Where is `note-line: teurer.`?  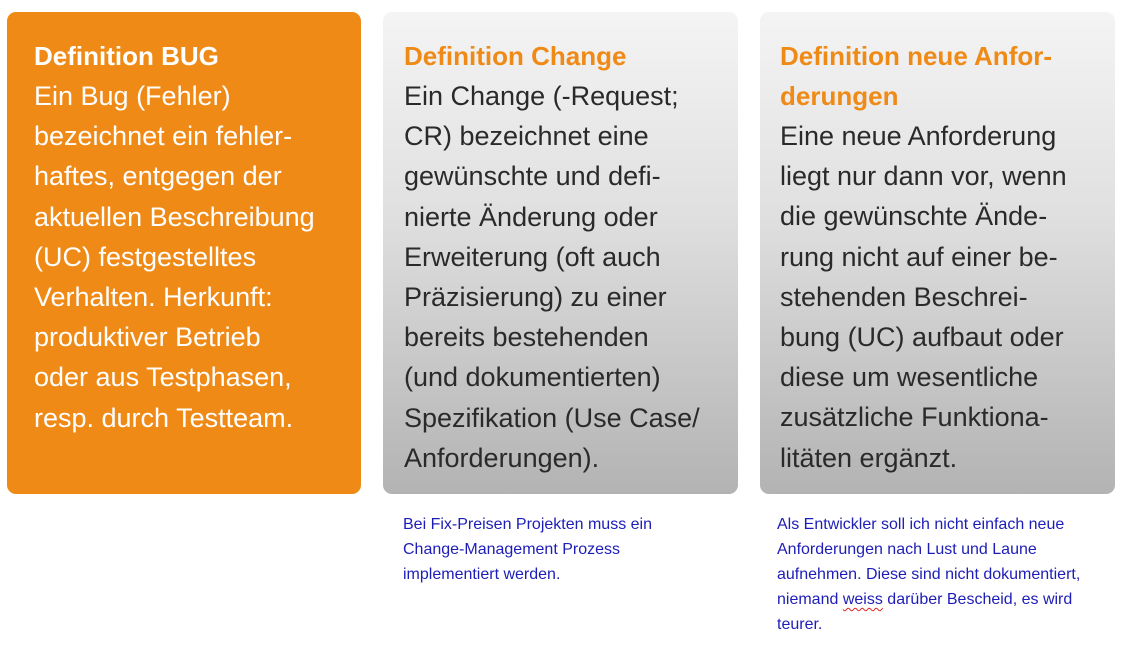
note-line: teurer. is located at coordinates (800, 624).